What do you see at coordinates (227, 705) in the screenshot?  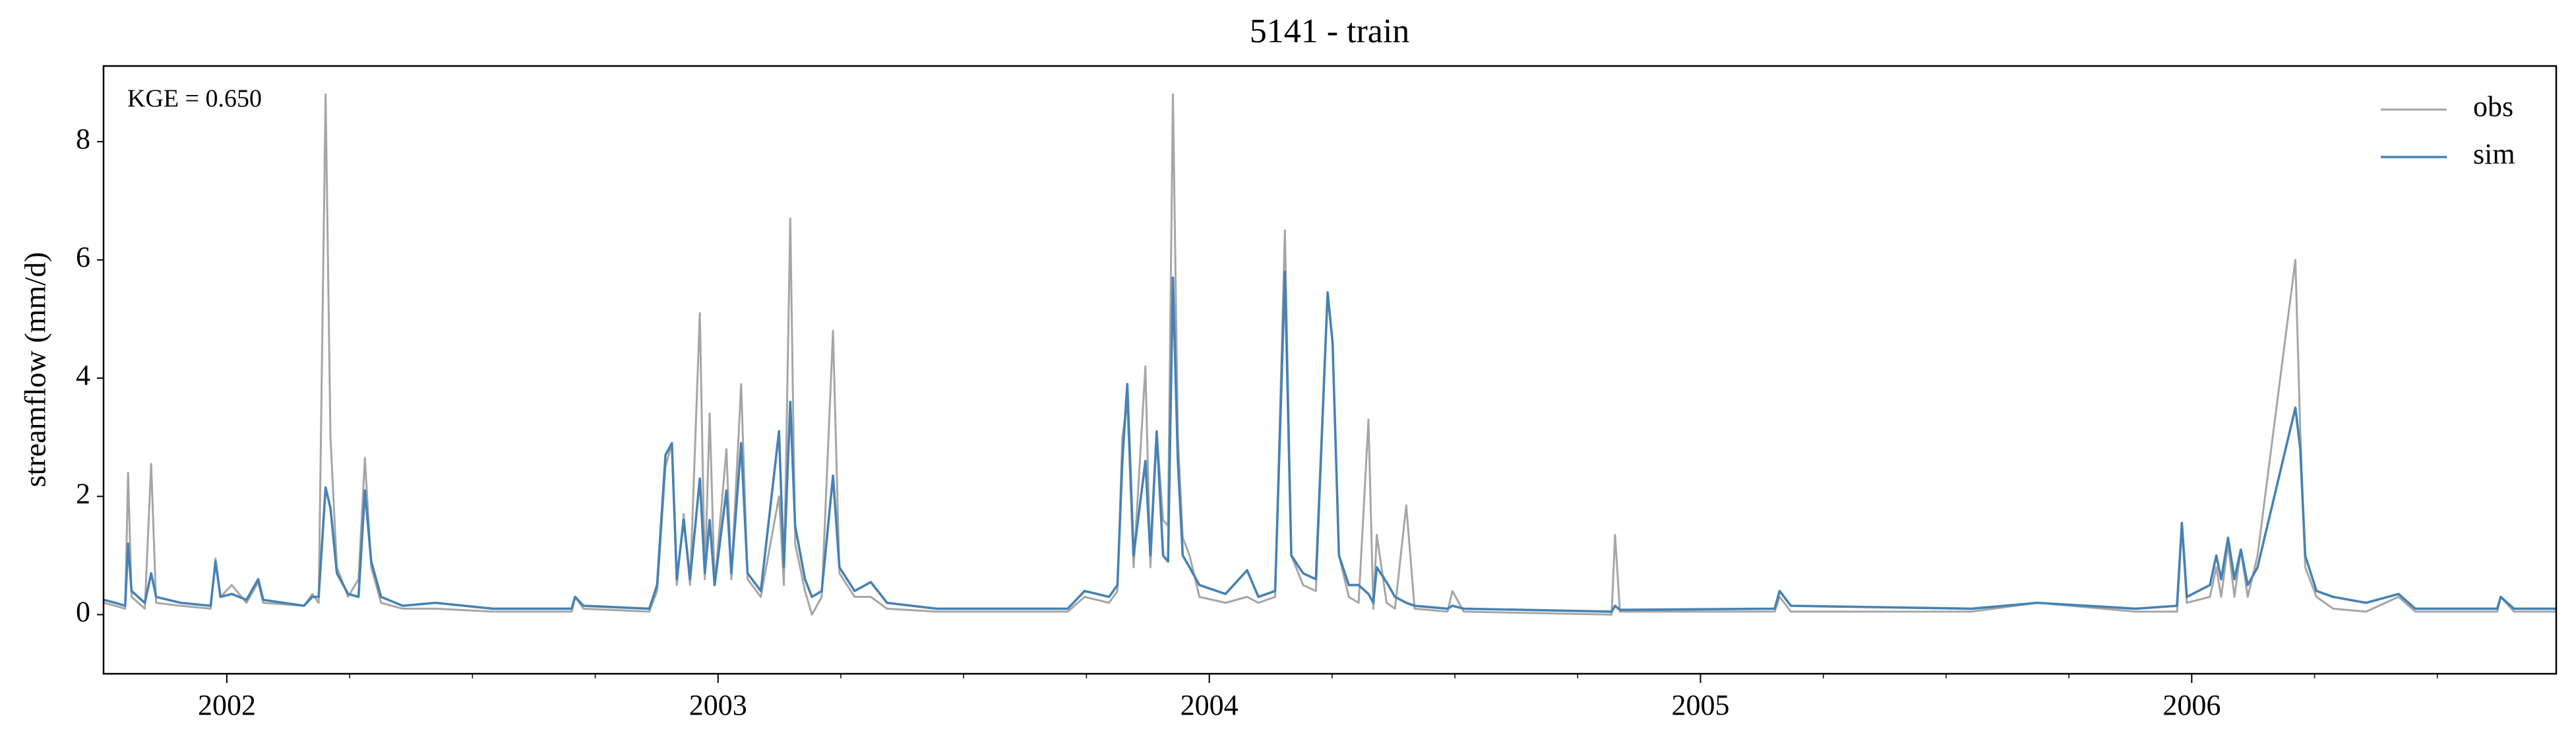 I see `x-tick-label: 2002` at bounding box center [227, 705].